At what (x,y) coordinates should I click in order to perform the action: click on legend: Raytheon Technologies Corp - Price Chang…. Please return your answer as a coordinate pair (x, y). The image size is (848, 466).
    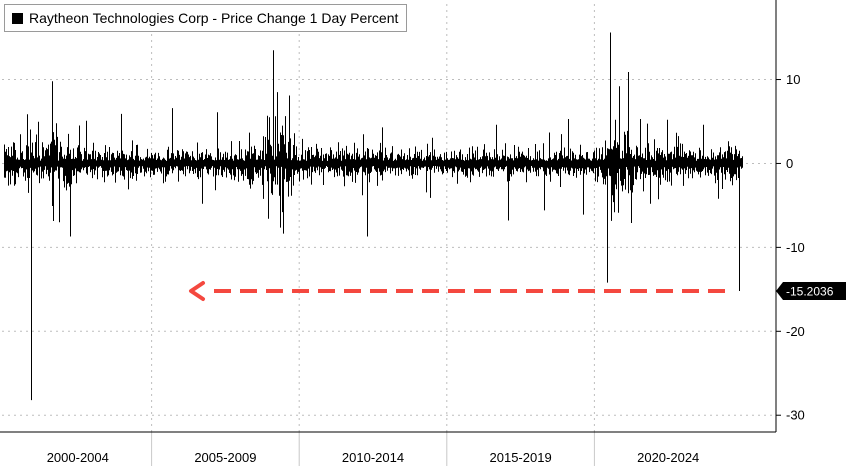
    Looking at the image, I should click on (206, 18).